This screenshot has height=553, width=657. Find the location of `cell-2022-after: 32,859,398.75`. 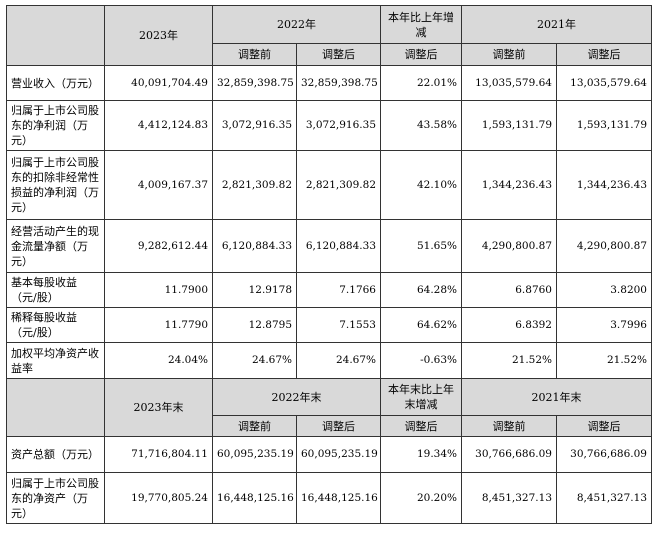

cell-2022-after: 32,859,398.75 is located at coordinates (338, 83).